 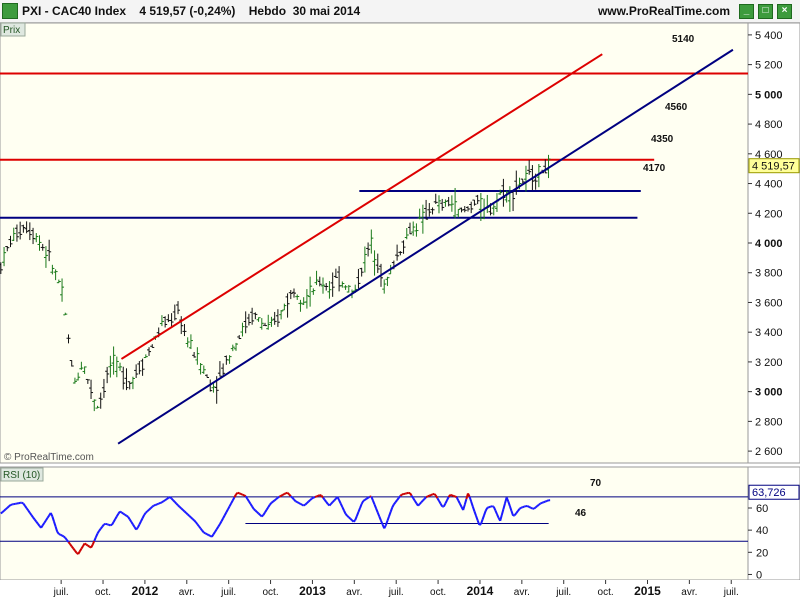 I want to click on rsi-series, so click(x=275, y=523).